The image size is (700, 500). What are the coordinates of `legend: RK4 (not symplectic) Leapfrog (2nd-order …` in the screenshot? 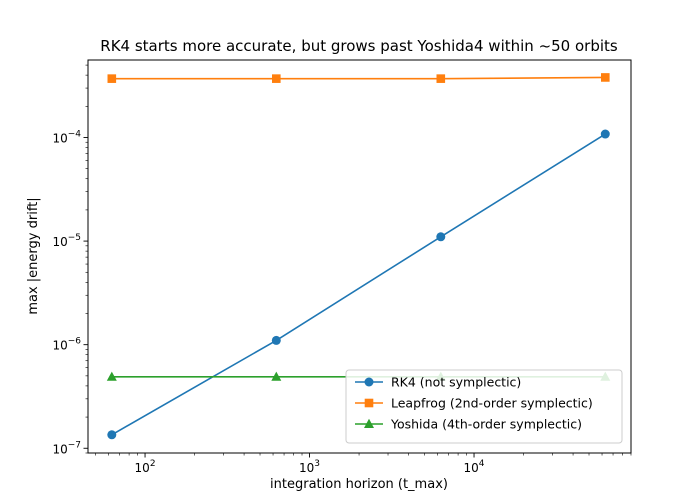 It's located at (484, 406).